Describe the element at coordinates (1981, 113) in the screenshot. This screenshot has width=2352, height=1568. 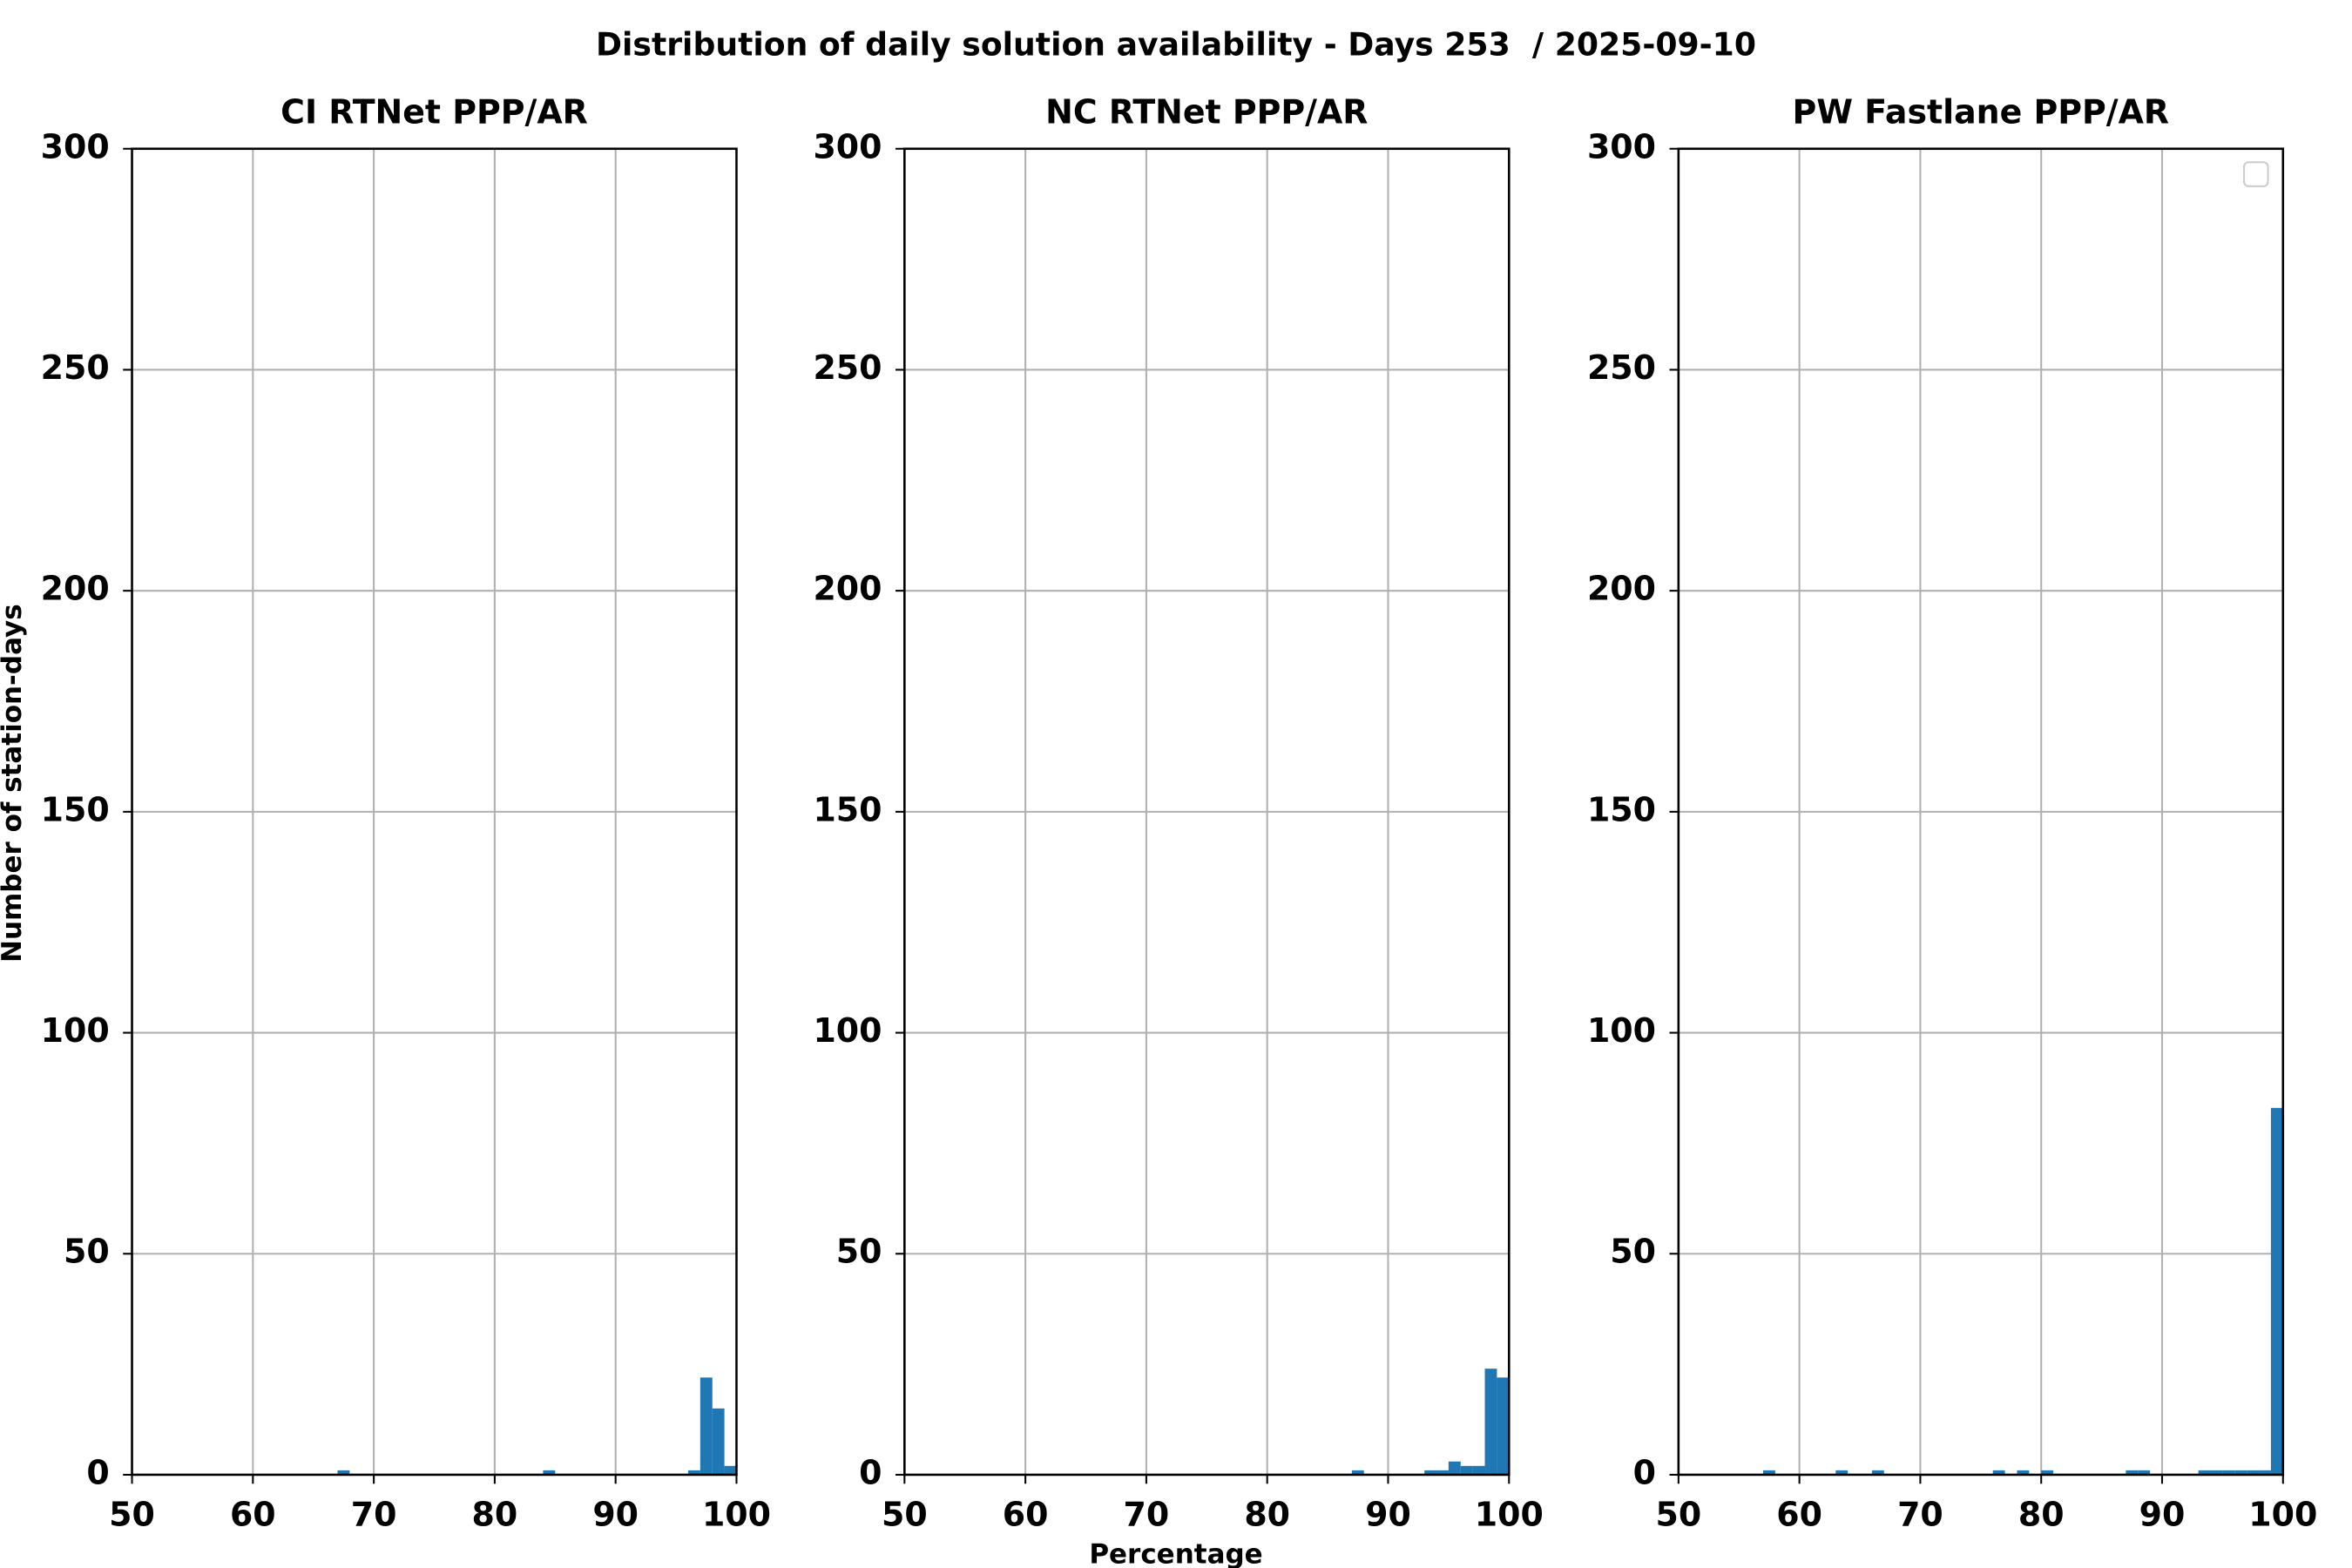
I see `subplot-title: PW Fastlane PPP/AR` at that location.